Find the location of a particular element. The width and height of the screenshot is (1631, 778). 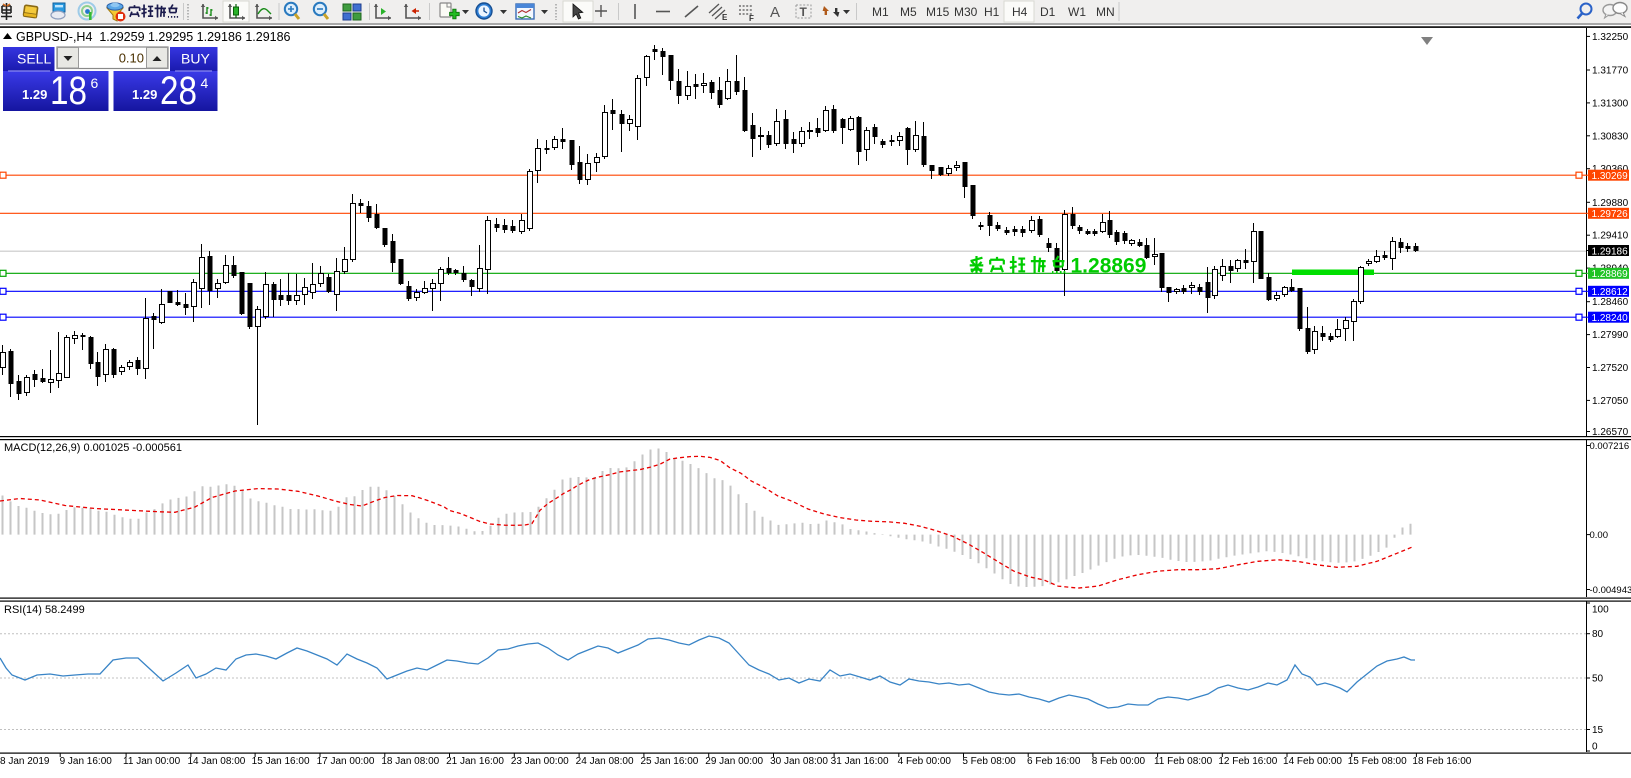

svg-text: 5 Feb 08:00 is located at coordinates (989, 761).